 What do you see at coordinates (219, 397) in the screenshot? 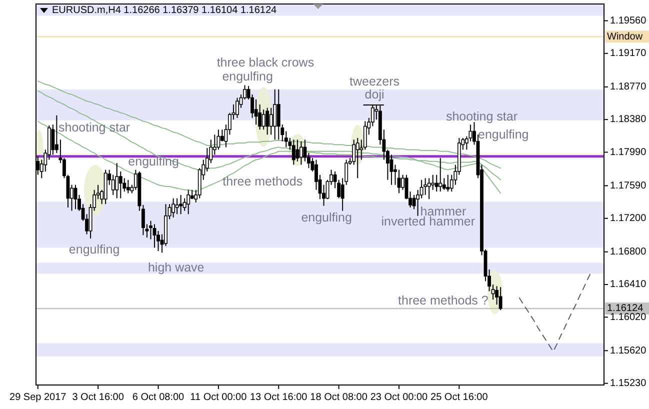
I see `x-tick-label: 11 Oct 00:00` at bounding box center [219, 397].